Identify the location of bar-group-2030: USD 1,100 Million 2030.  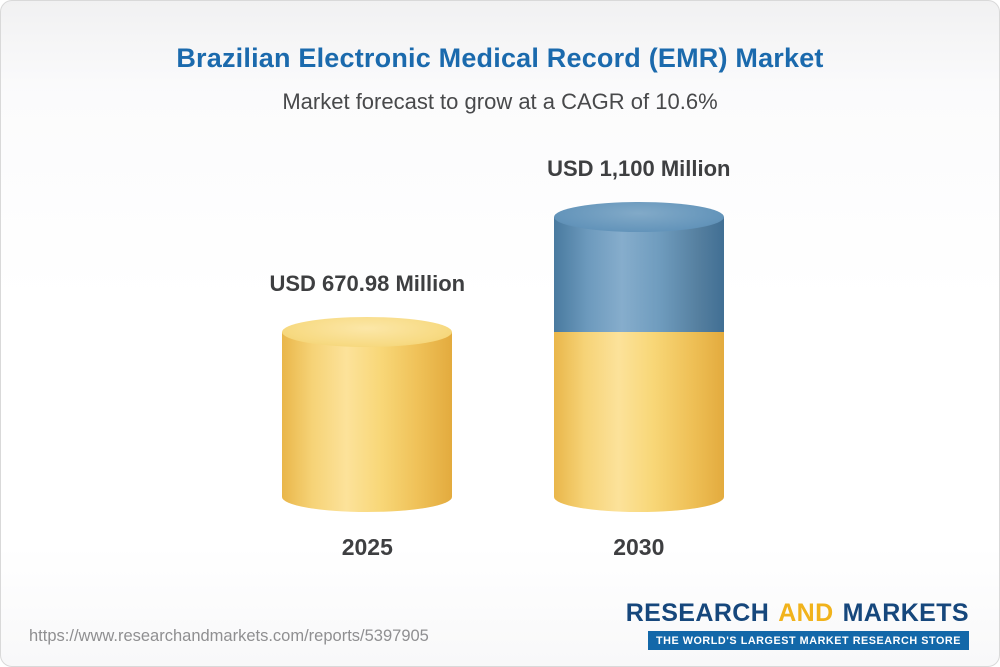
(638, 358).